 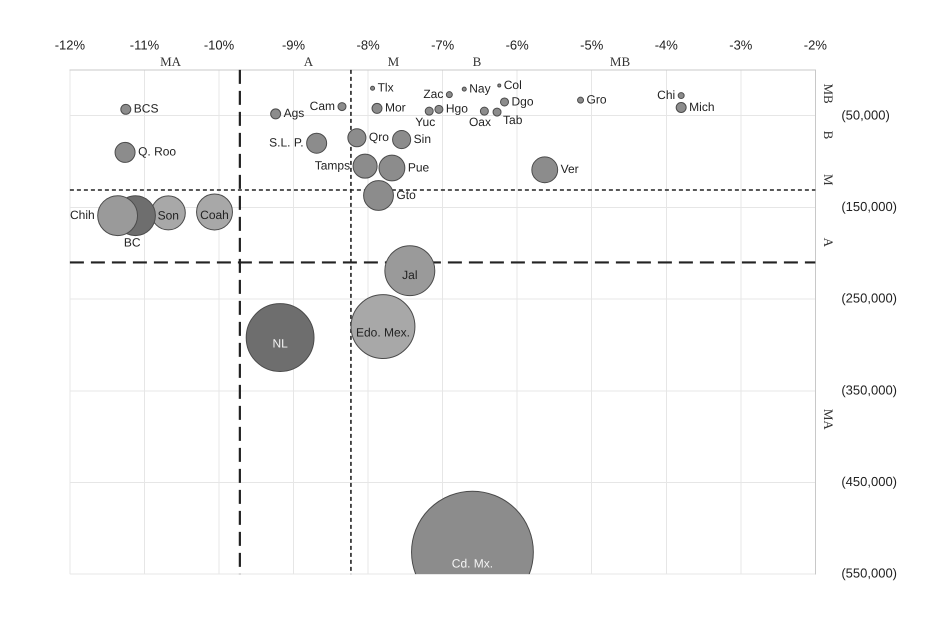 I want to click on series-label: Coah, so click(x=214, y=215).